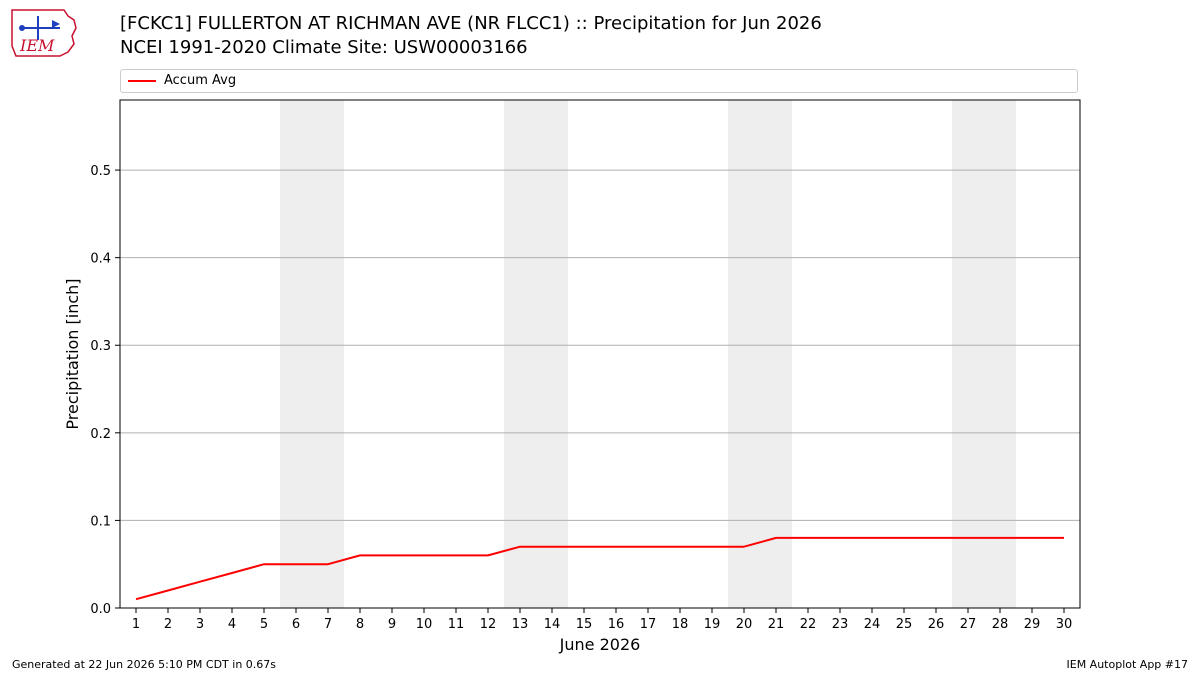 This screenshot has width=1200, height=675. I want to click on x-tick-label-15: 16, so click(616, 624).